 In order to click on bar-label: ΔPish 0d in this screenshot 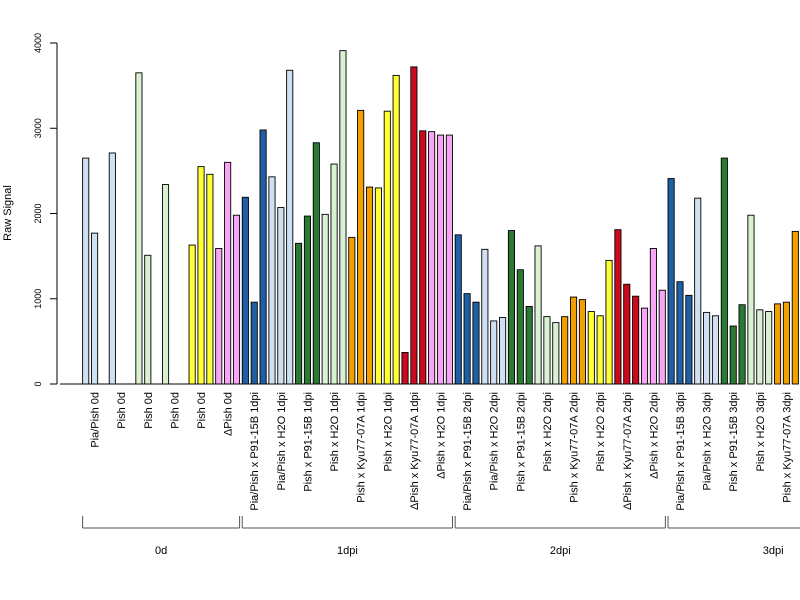, I will do `click(229, 414)`.